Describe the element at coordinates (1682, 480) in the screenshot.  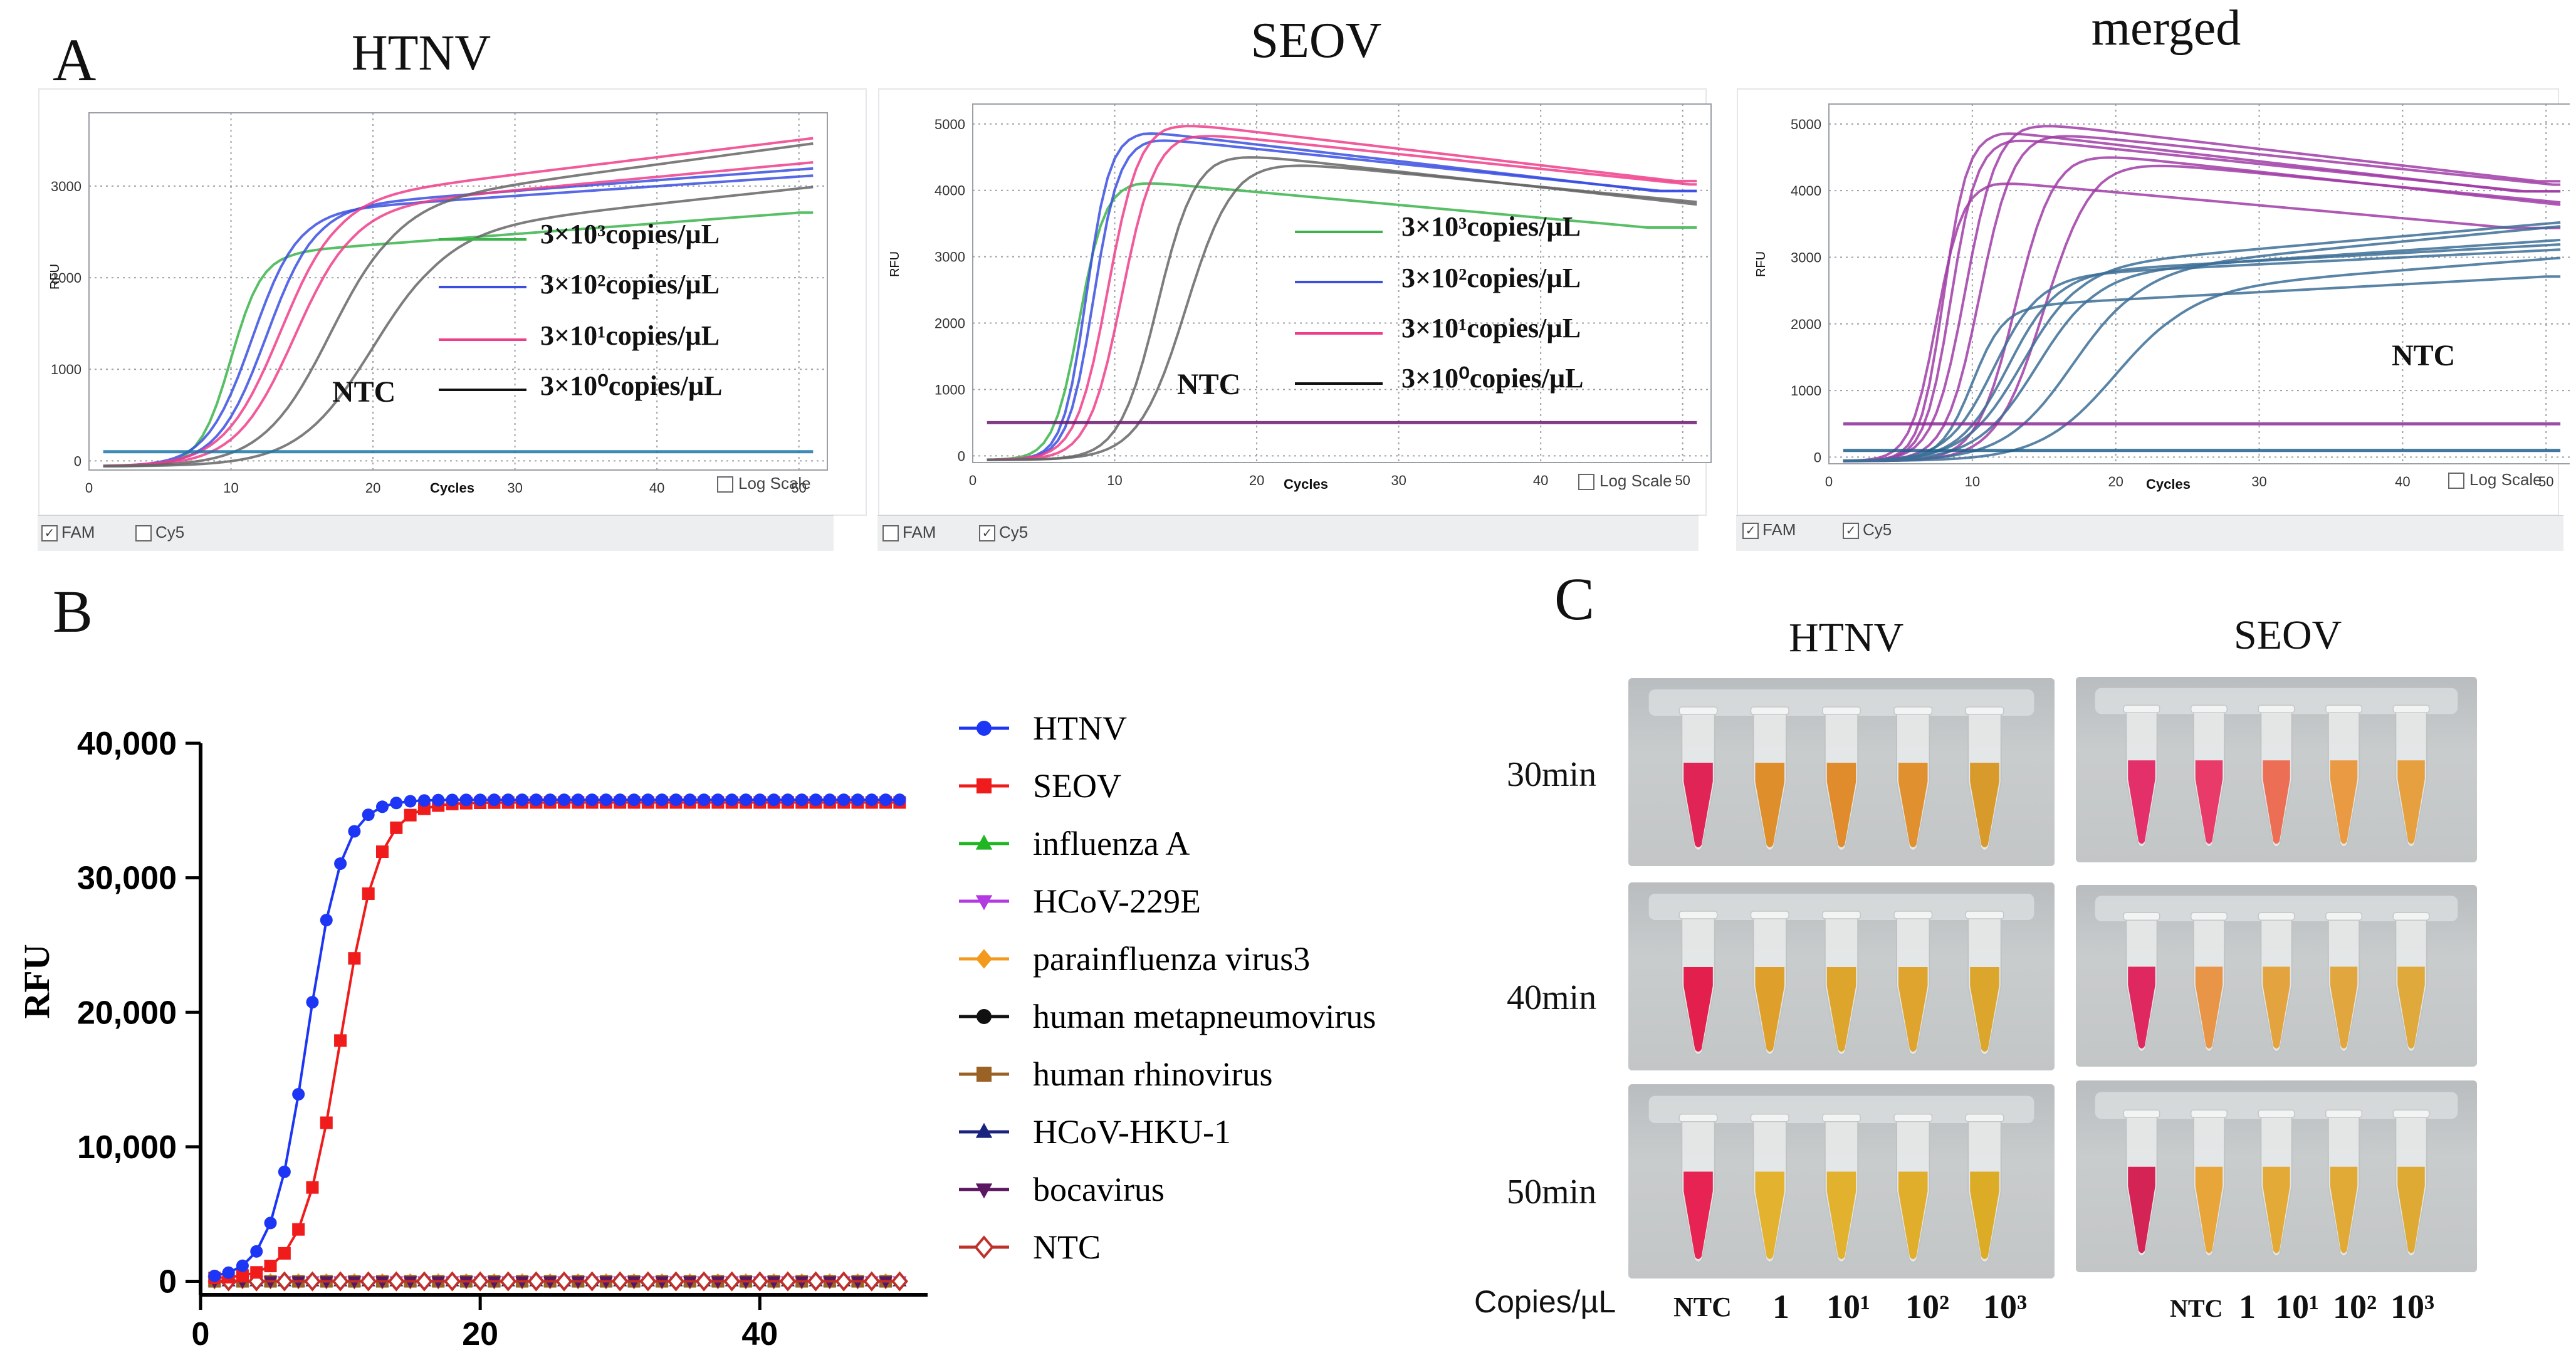
I see `x-tick-label: 50` at that location.